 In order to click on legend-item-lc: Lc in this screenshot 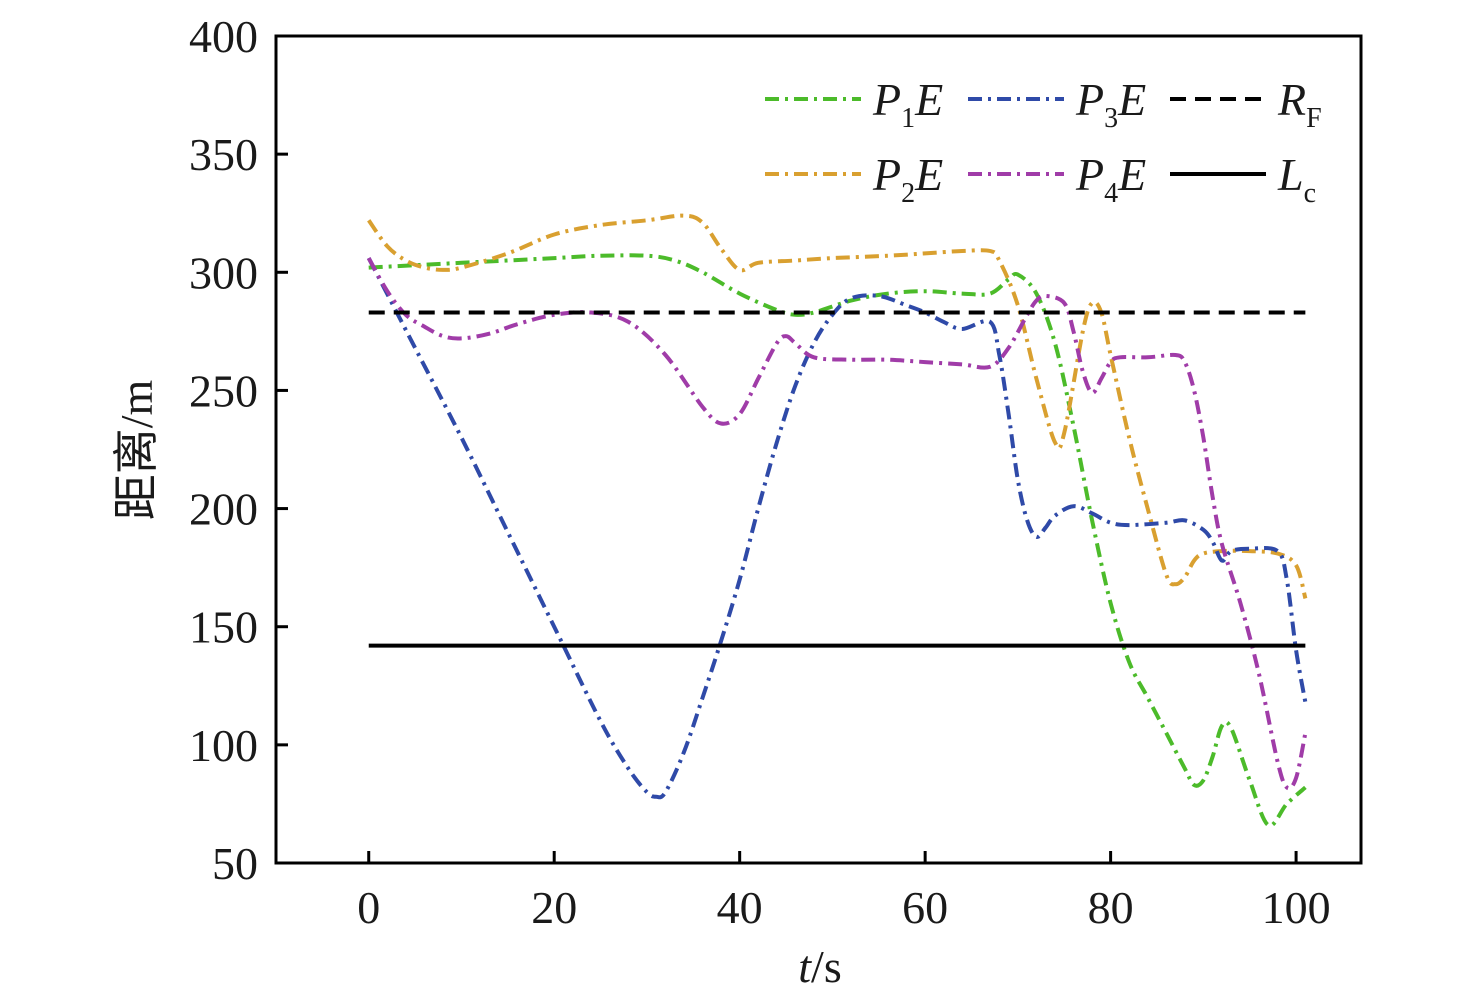, I will do `click(1243, 179)`.